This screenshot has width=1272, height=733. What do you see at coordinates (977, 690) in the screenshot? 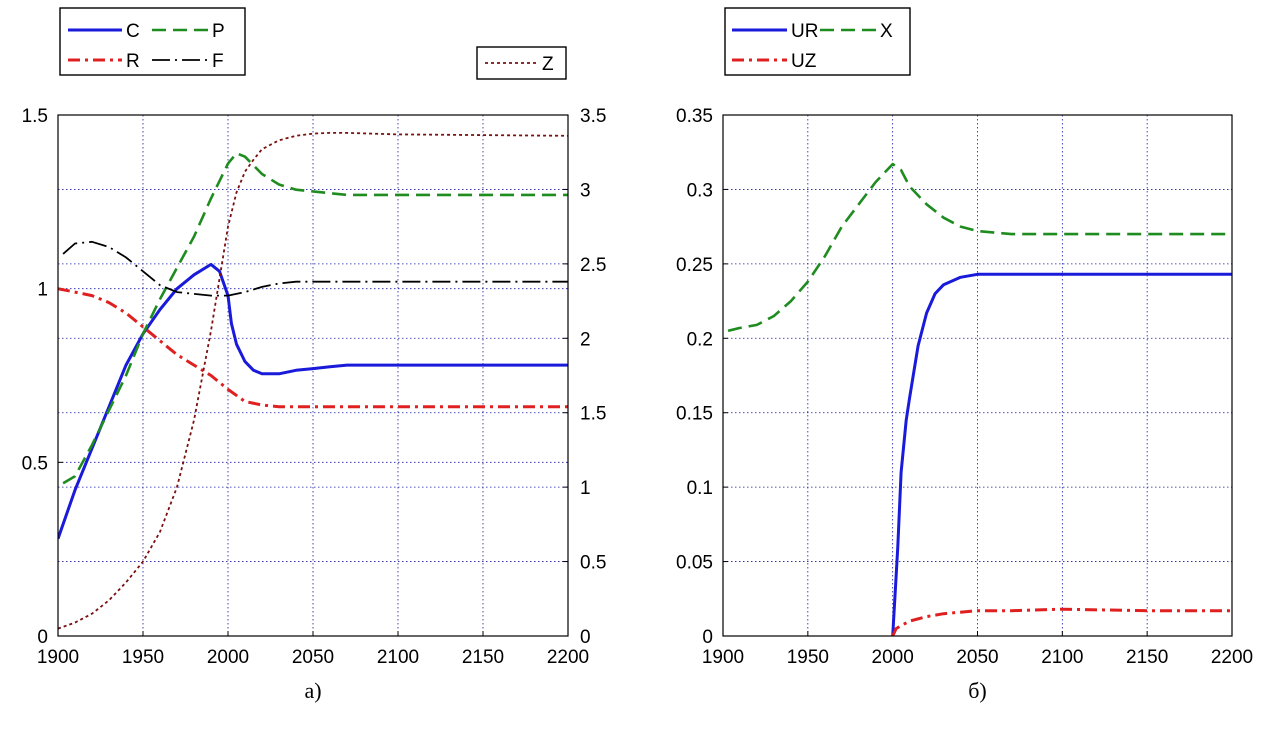
I see `panel-caption: б)` at bounding box center [977, 690].